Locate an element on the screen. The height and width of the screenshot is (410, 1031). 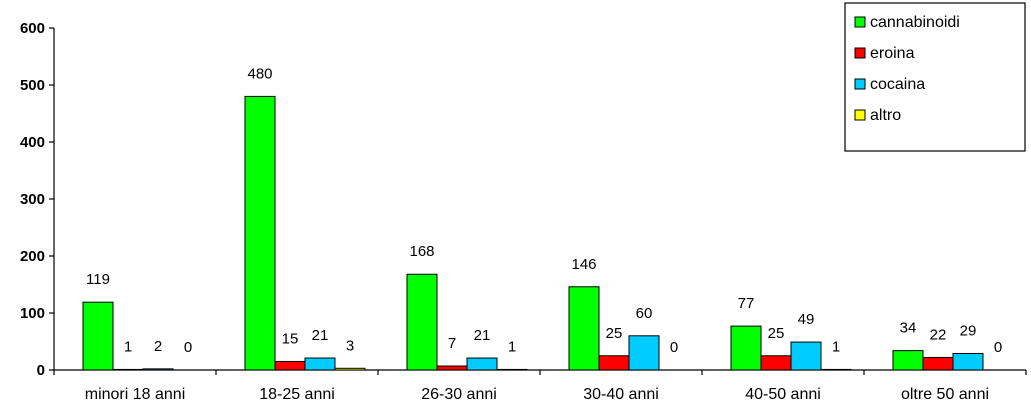
legend-box is located at coordinates (935, 77).